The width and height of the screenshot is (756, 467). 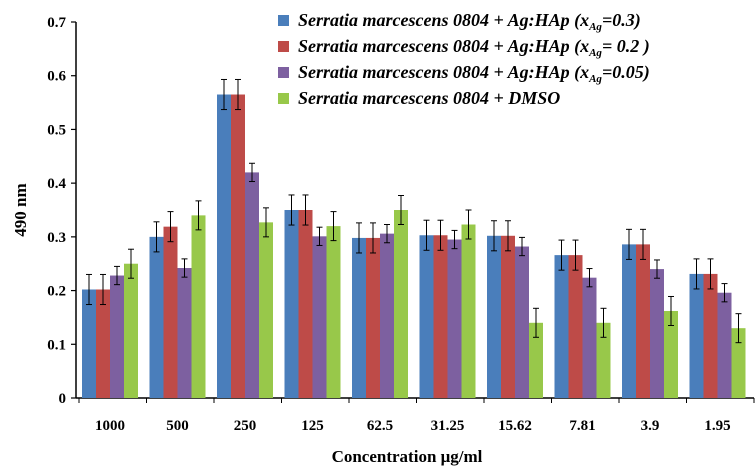 I want to click on legend-label-tail: = 0.2 ), so click(x=626, y=46).